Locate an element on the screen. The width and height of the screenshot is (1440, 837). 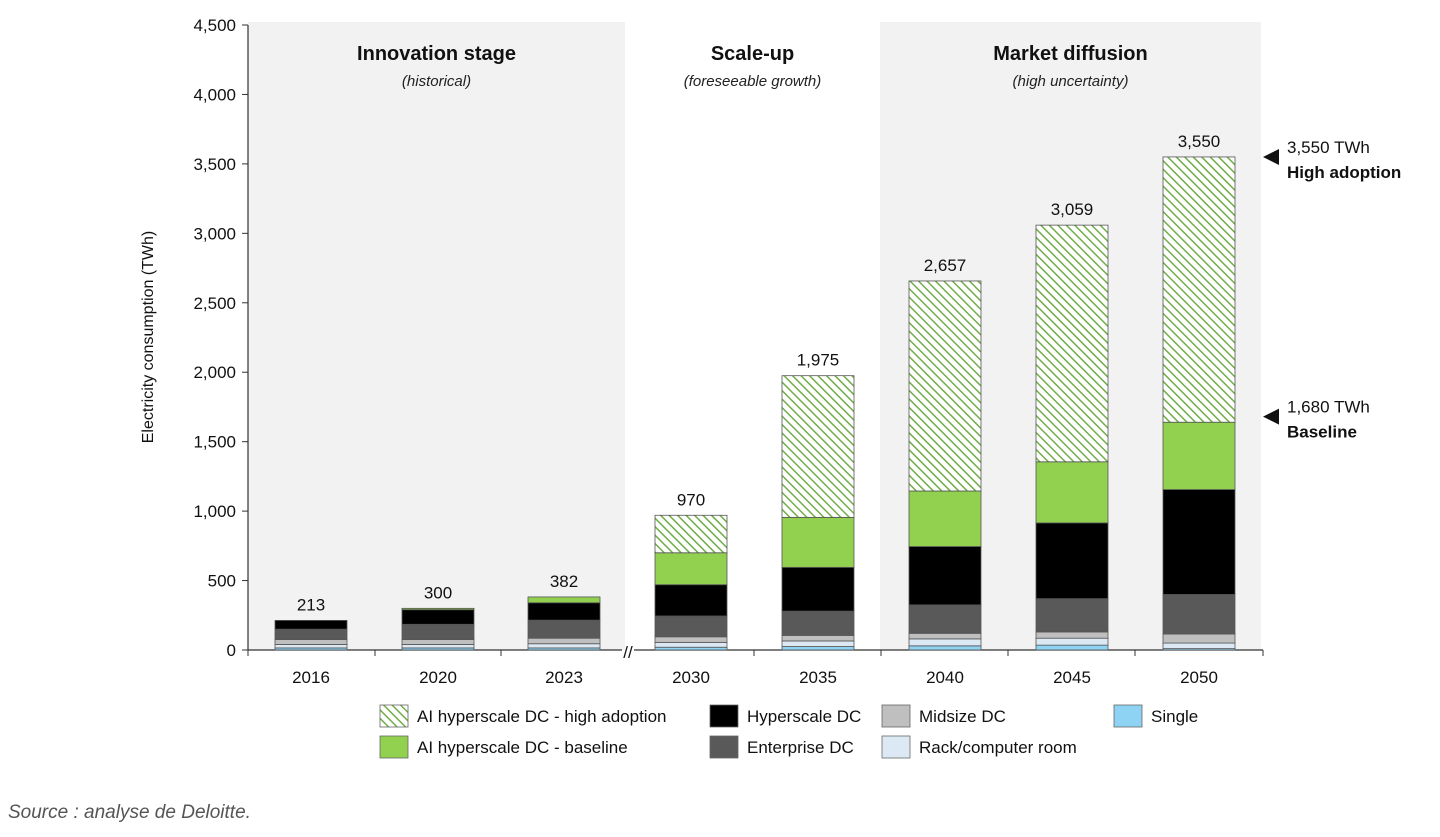
axis-break-mark: // is located at coordinates (628, 652).